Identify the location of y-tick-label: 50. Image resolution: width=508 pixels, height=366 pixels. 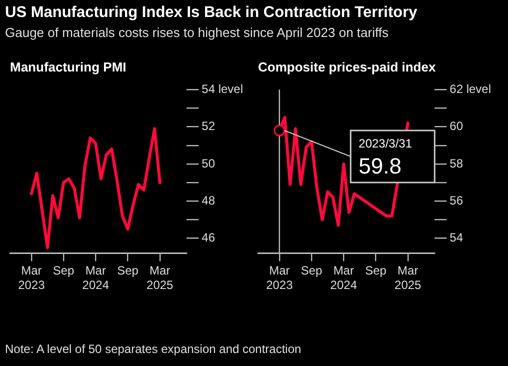
(209, 163).